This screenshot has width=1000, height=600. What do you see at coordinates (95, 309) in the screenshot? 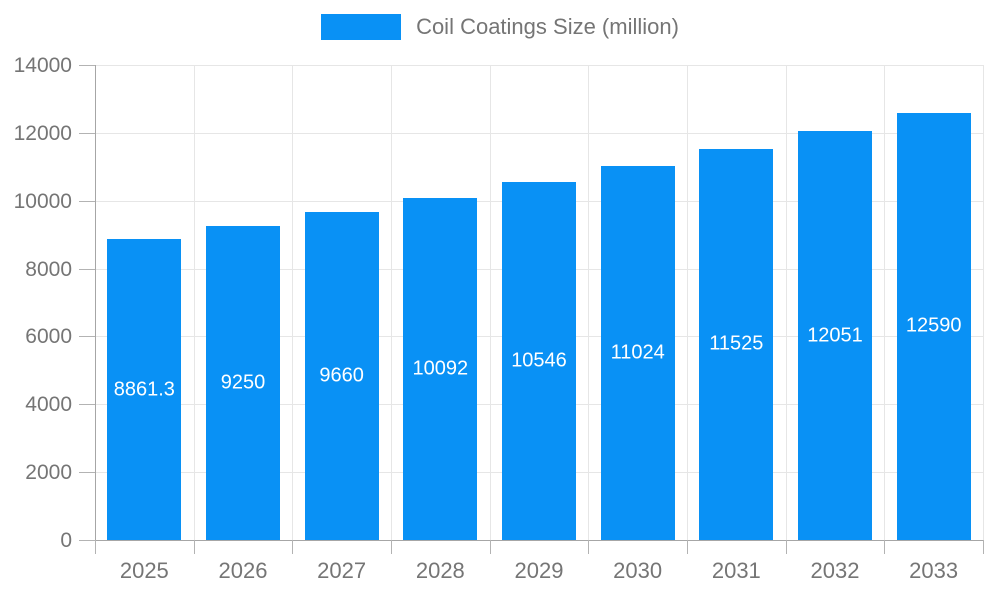
I see `y-axis-line` at bounding box center [95, 309].